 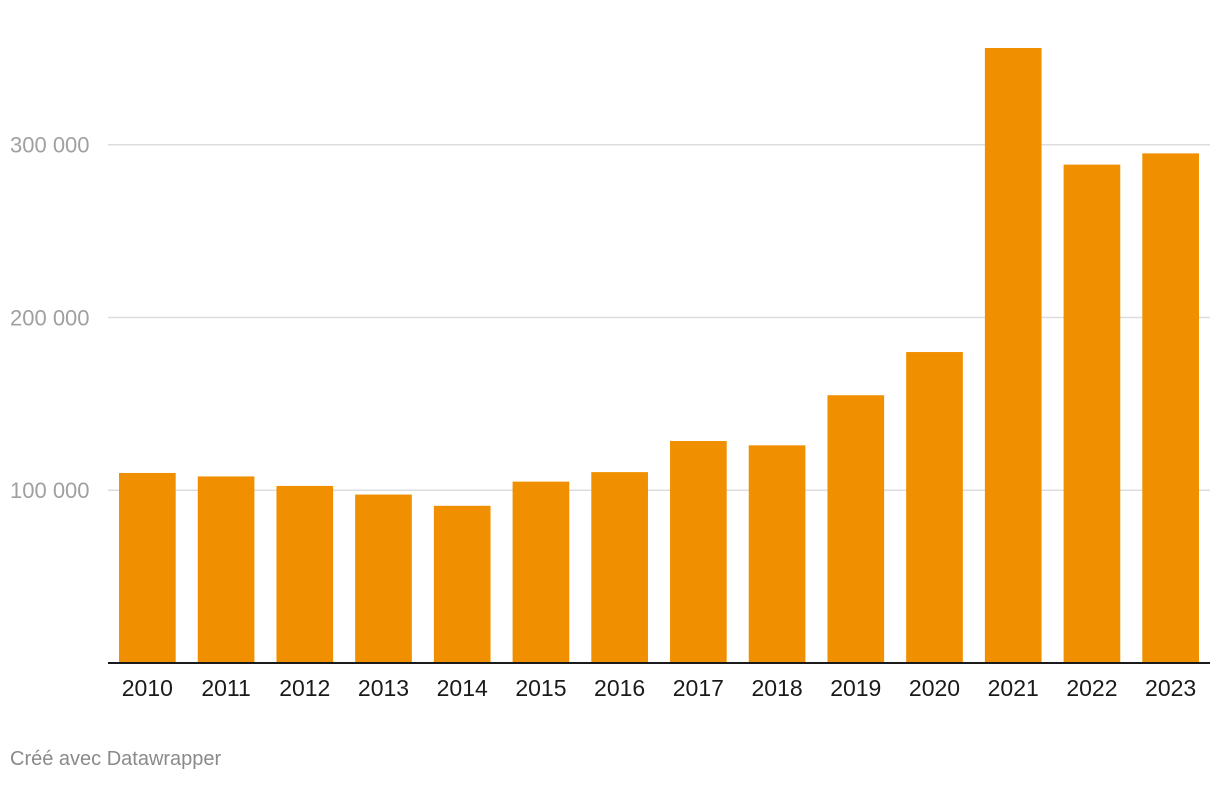 I want to click on x-tick-label-2017: 2017, so click(x=698, y=688).